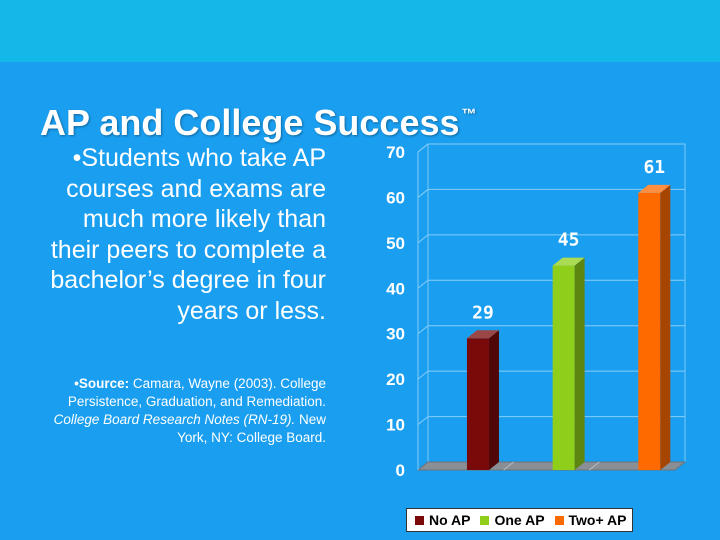 The width and height of the screenshot is (720, 540). Describe the element at coordinates (250, 122) in the screenshot. I see `slide-title-text: AP and College Success` at that location.